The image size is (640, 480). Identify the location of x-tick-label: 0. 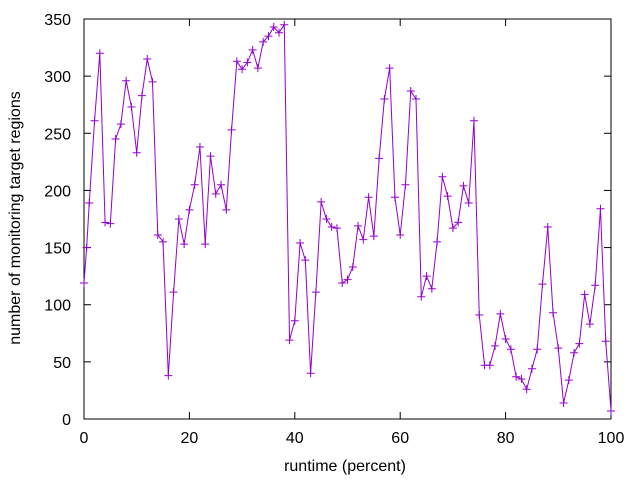
(84, 438).